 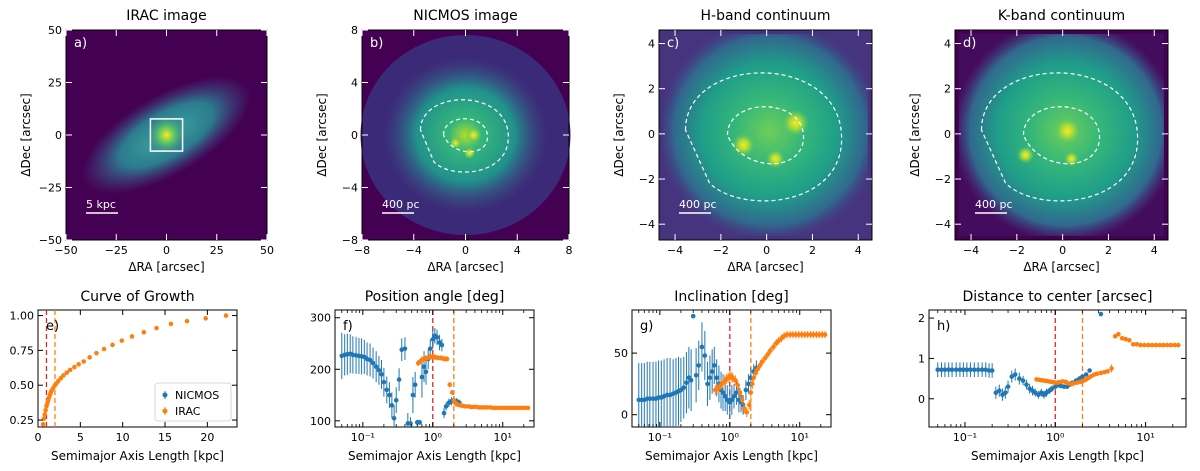 I want to click on panel-title: Inclination [deg], so click(x=731, y=297).